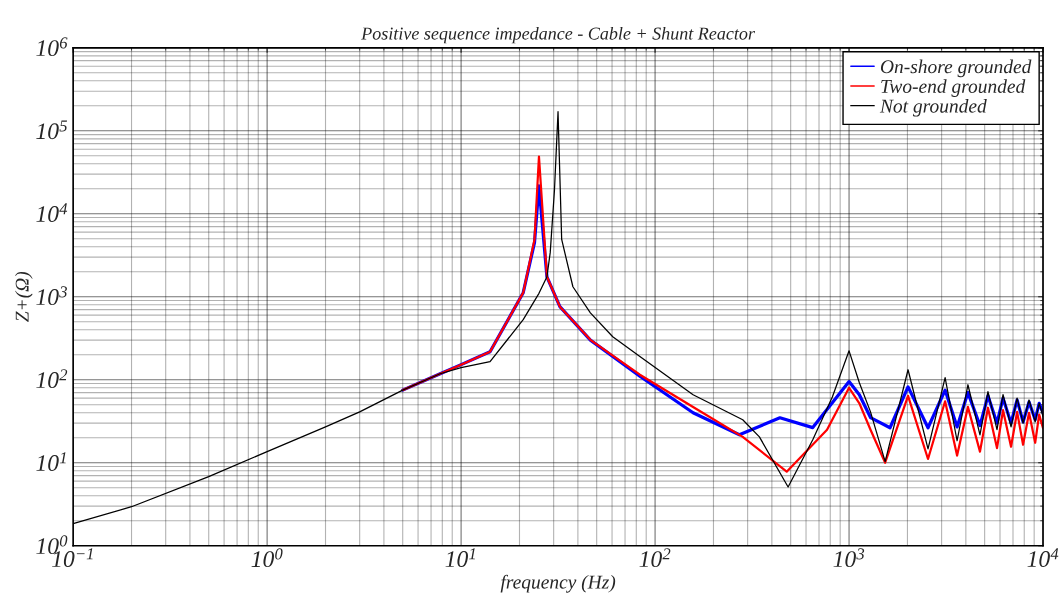 The width and height of the screenshot is (1060, 605). What do you see at coordinates (933, 107) in the screenshot?
I see `legend-label: Not grounded` at bounding box center [933, 107].